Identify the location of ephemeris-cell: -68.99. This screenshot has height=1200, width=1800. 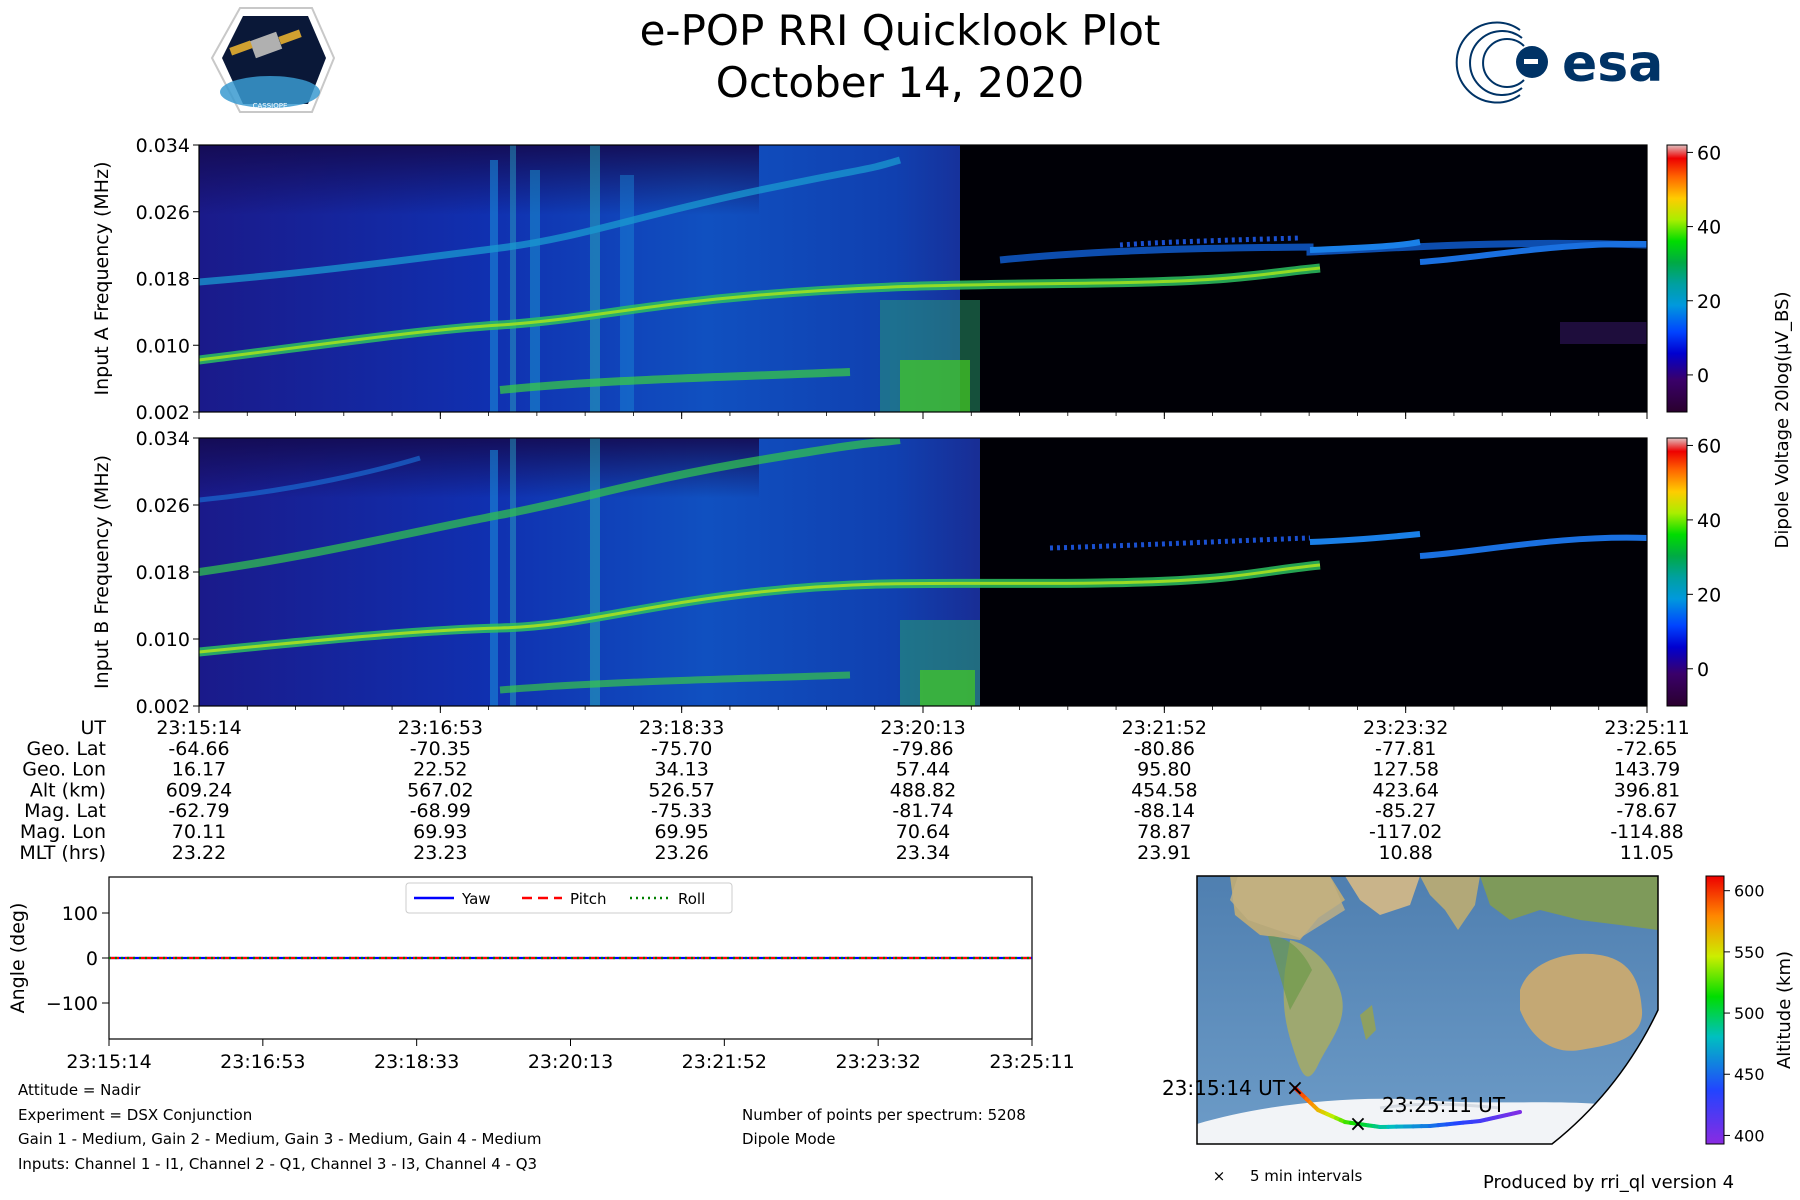
(440, 811).